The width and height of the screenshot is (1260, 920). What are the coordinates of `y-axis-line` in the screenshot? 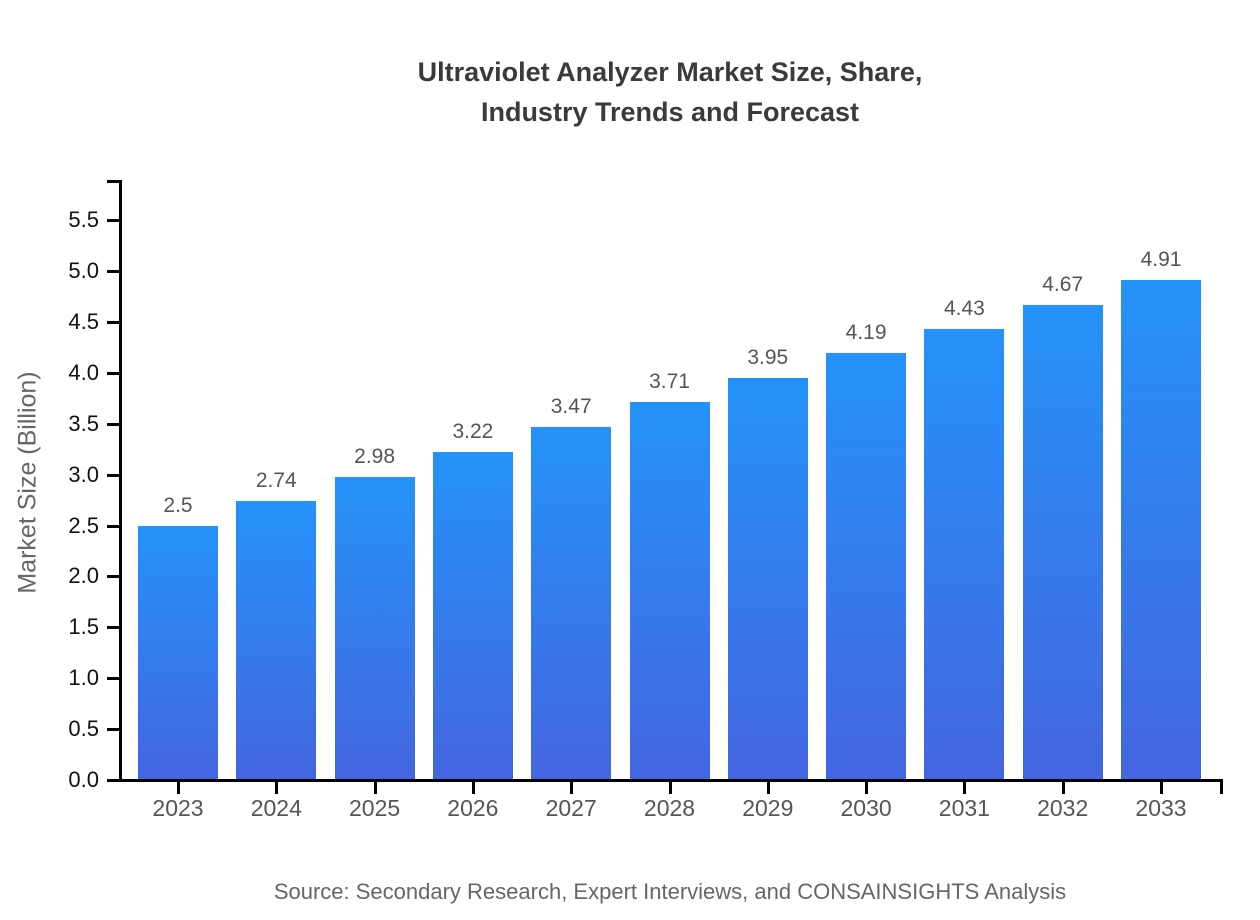 It's located at (120, 481).